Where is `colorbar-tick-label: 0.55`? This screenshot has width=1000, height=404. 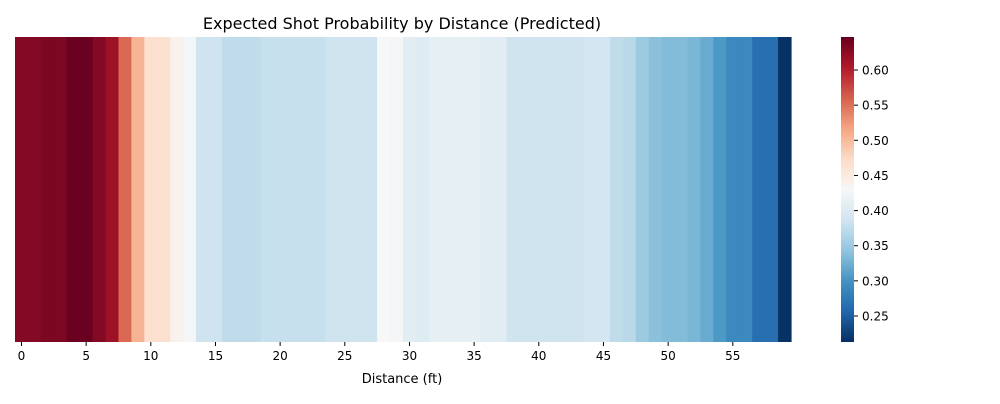
colorbar-tick-label: 0.55 is located at coordinates (875, 106).